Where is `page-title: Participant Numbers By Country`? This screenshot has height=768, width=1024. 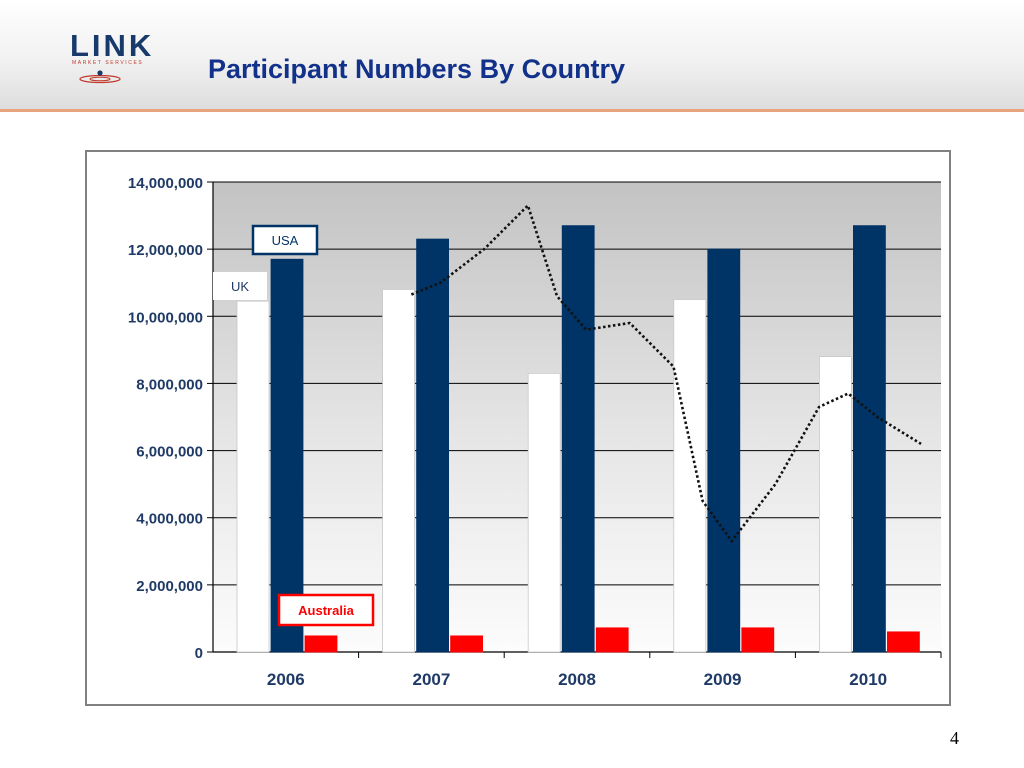
page-title: Participant Numbers By Country is located at coordinates (417, 69).